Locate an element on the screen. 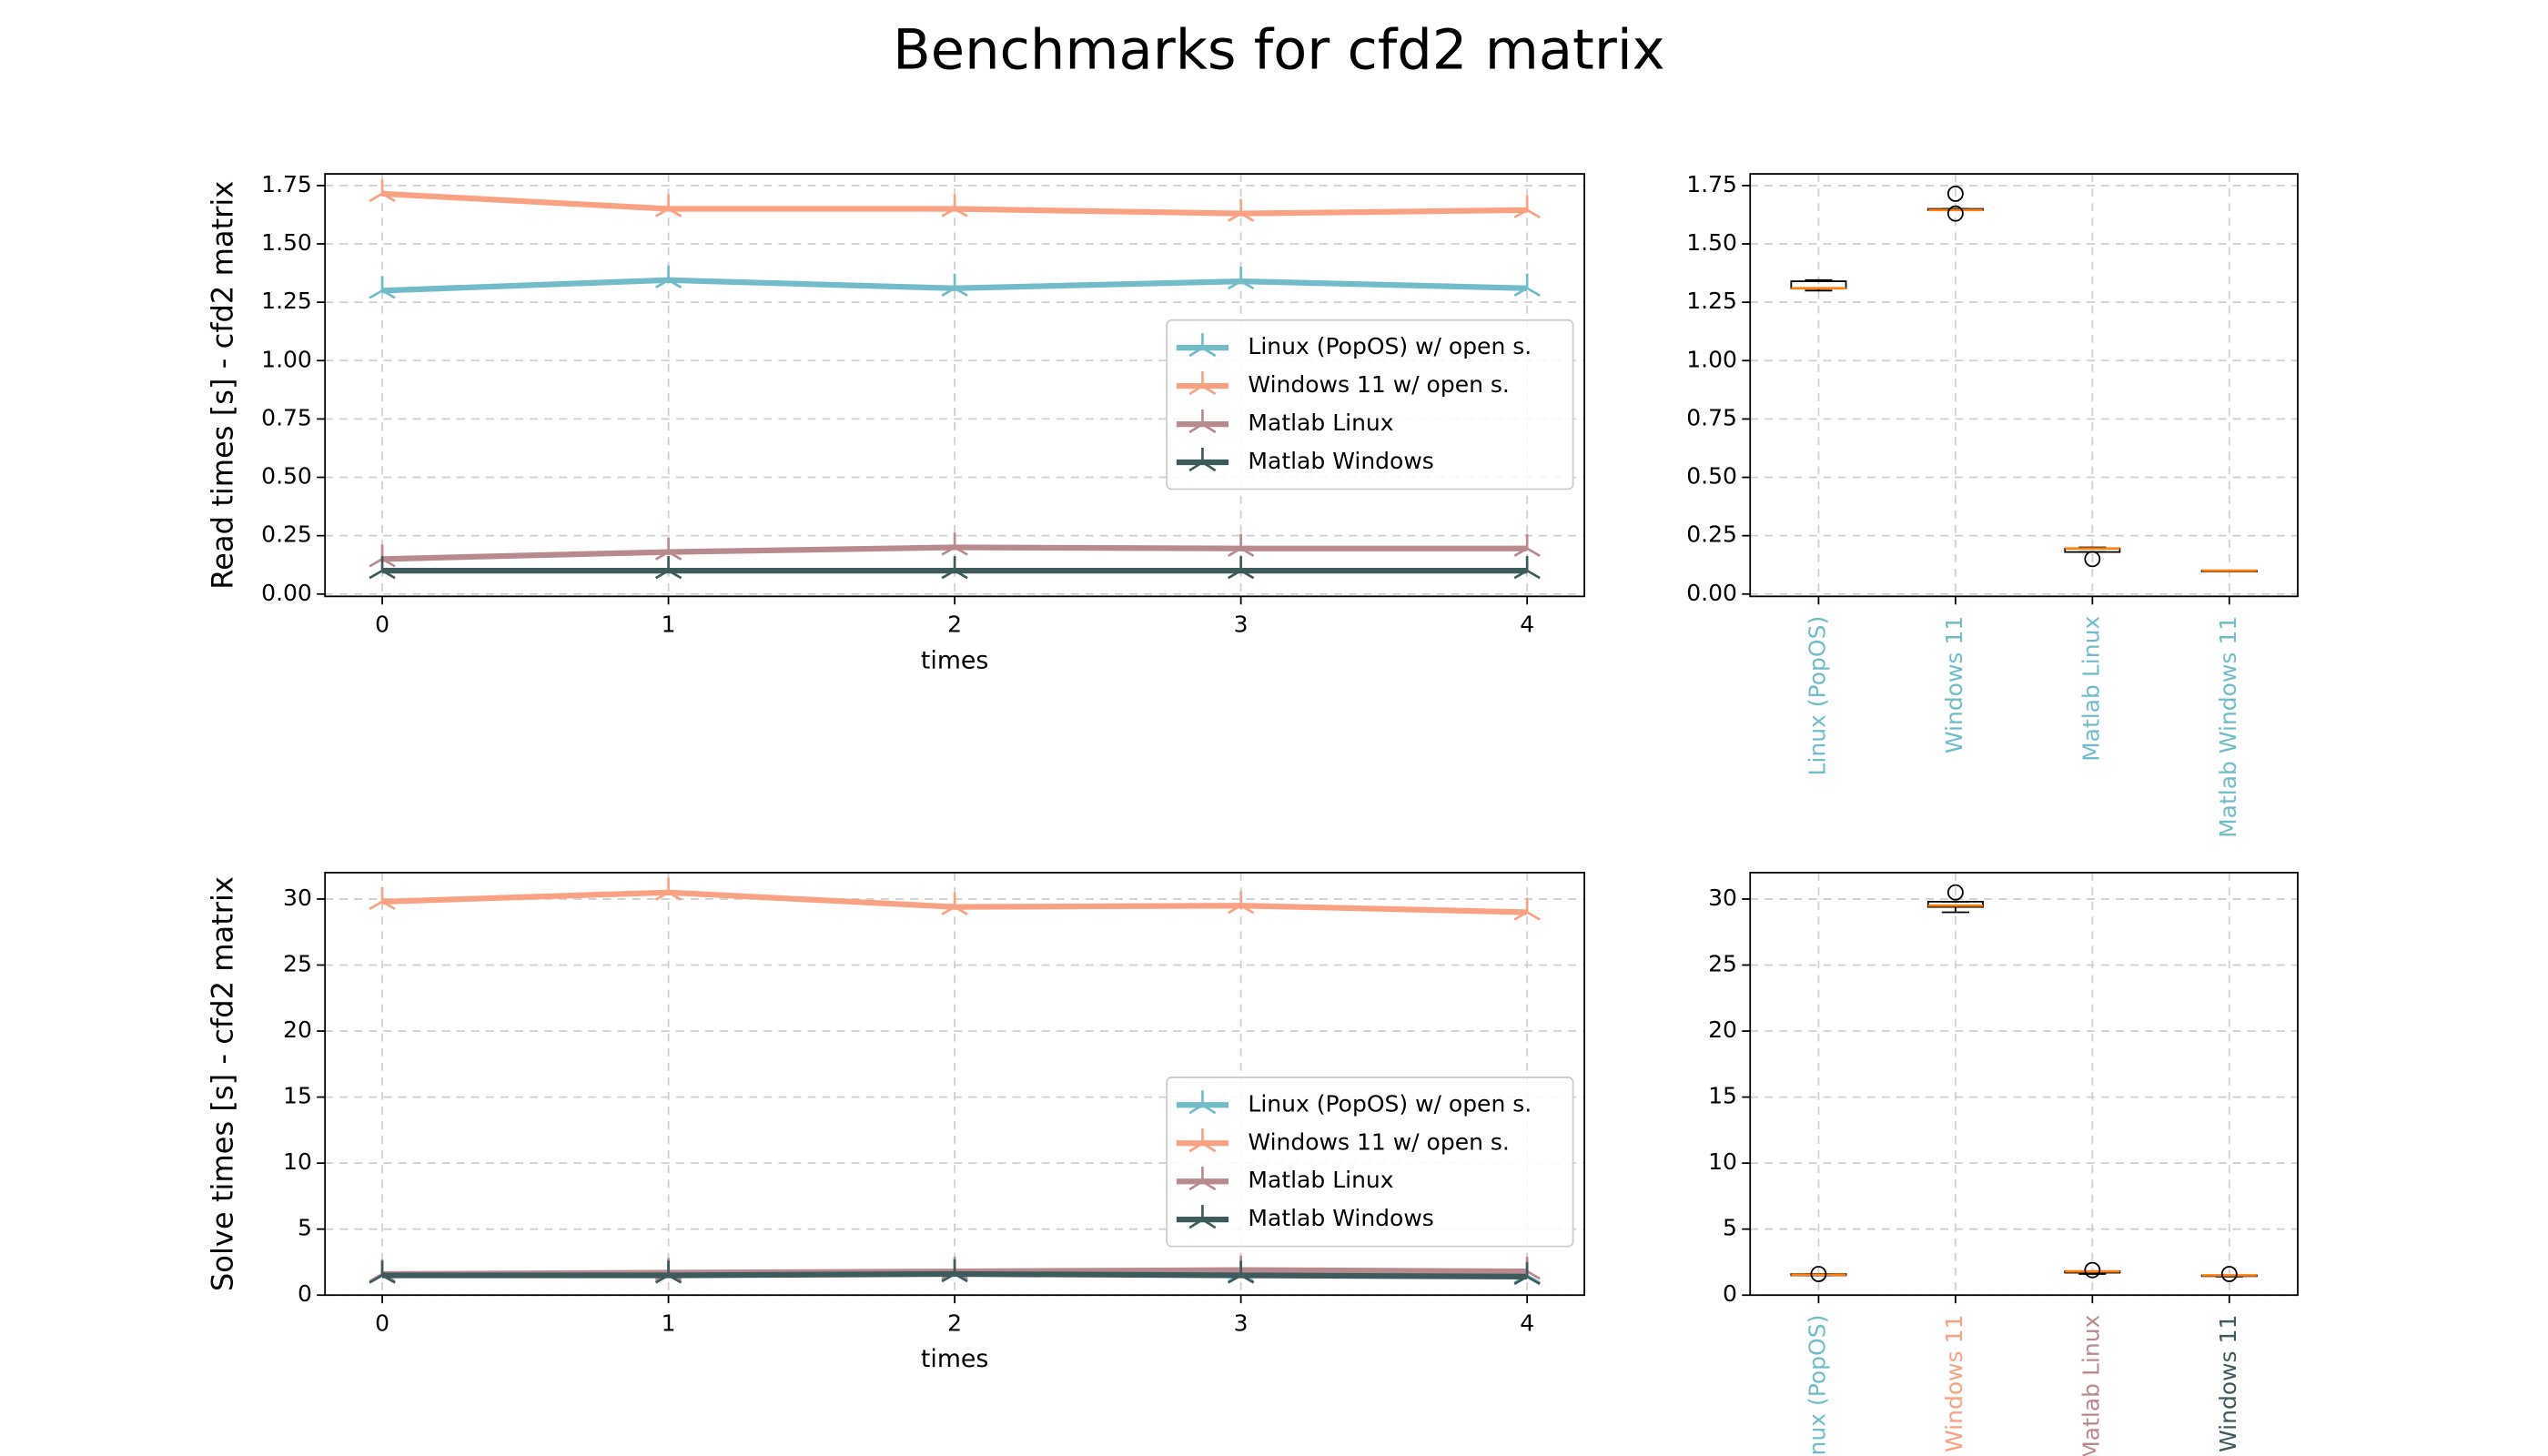  x-tick-label: 1 is located at coordinates (669, 625).